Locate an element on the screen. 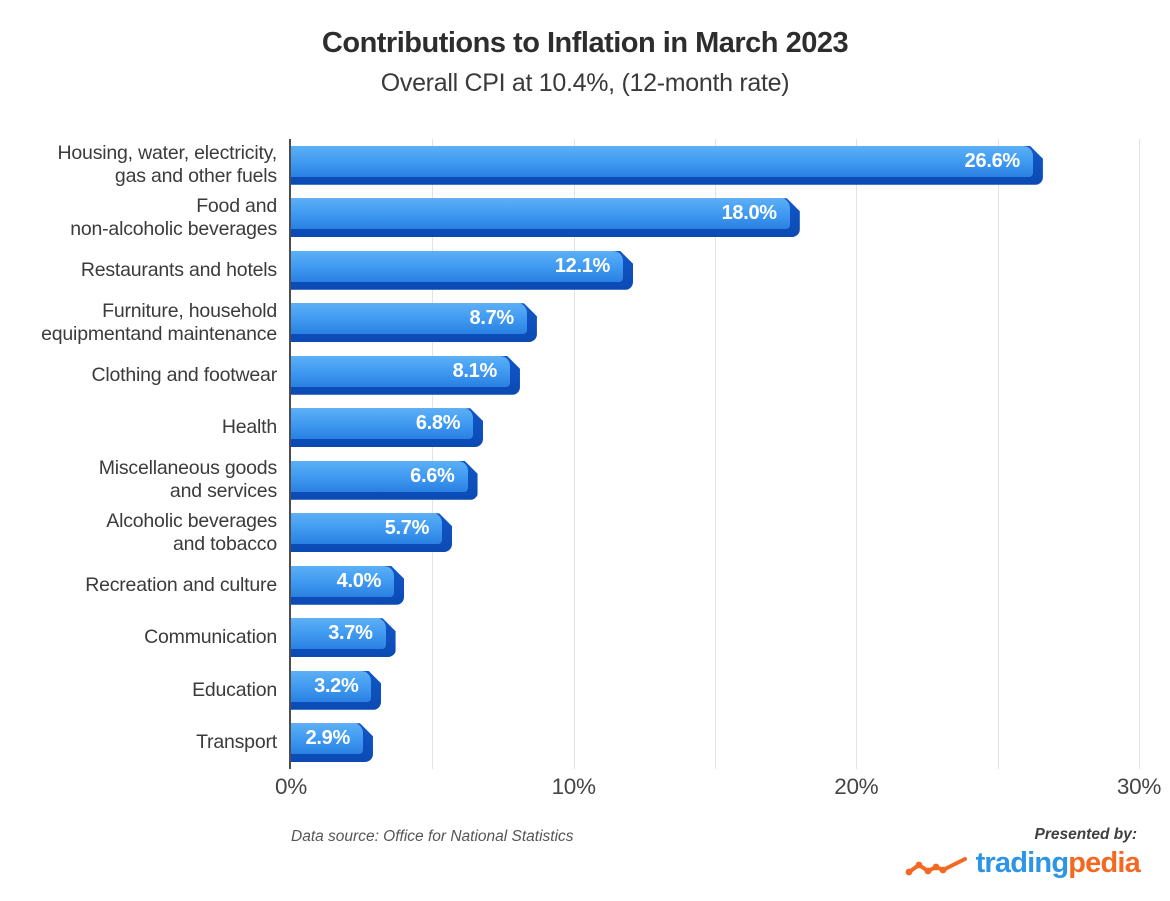 The image size is (1170, 901). x-axis: 0% 10% 20% 30% is located at coordinates (718, 789).